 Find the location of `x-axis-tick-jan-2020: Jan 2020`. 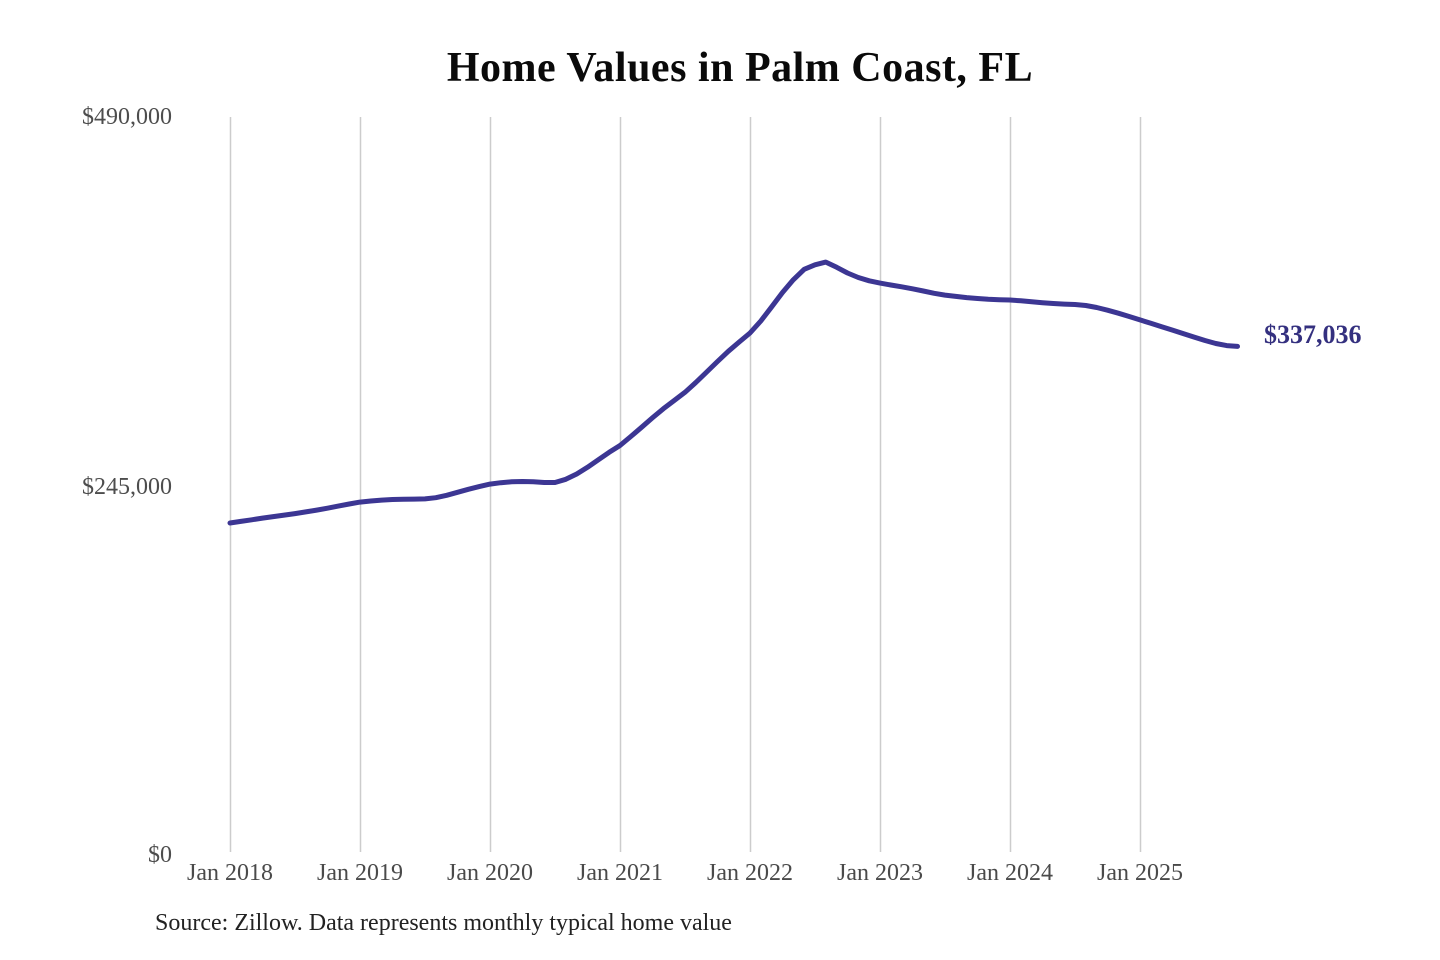

x-axis-tick-jan-2020: Jan 2020 is located at coordinates (490, 873).